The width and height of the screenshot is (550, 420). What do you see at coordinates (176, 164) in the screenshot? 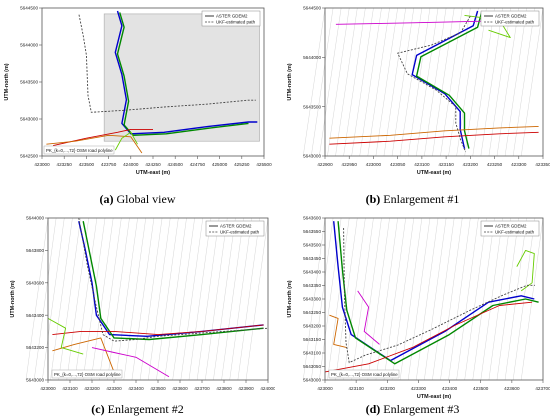
I see `x-tick-label: 424500` at bounding box center [176, 164].